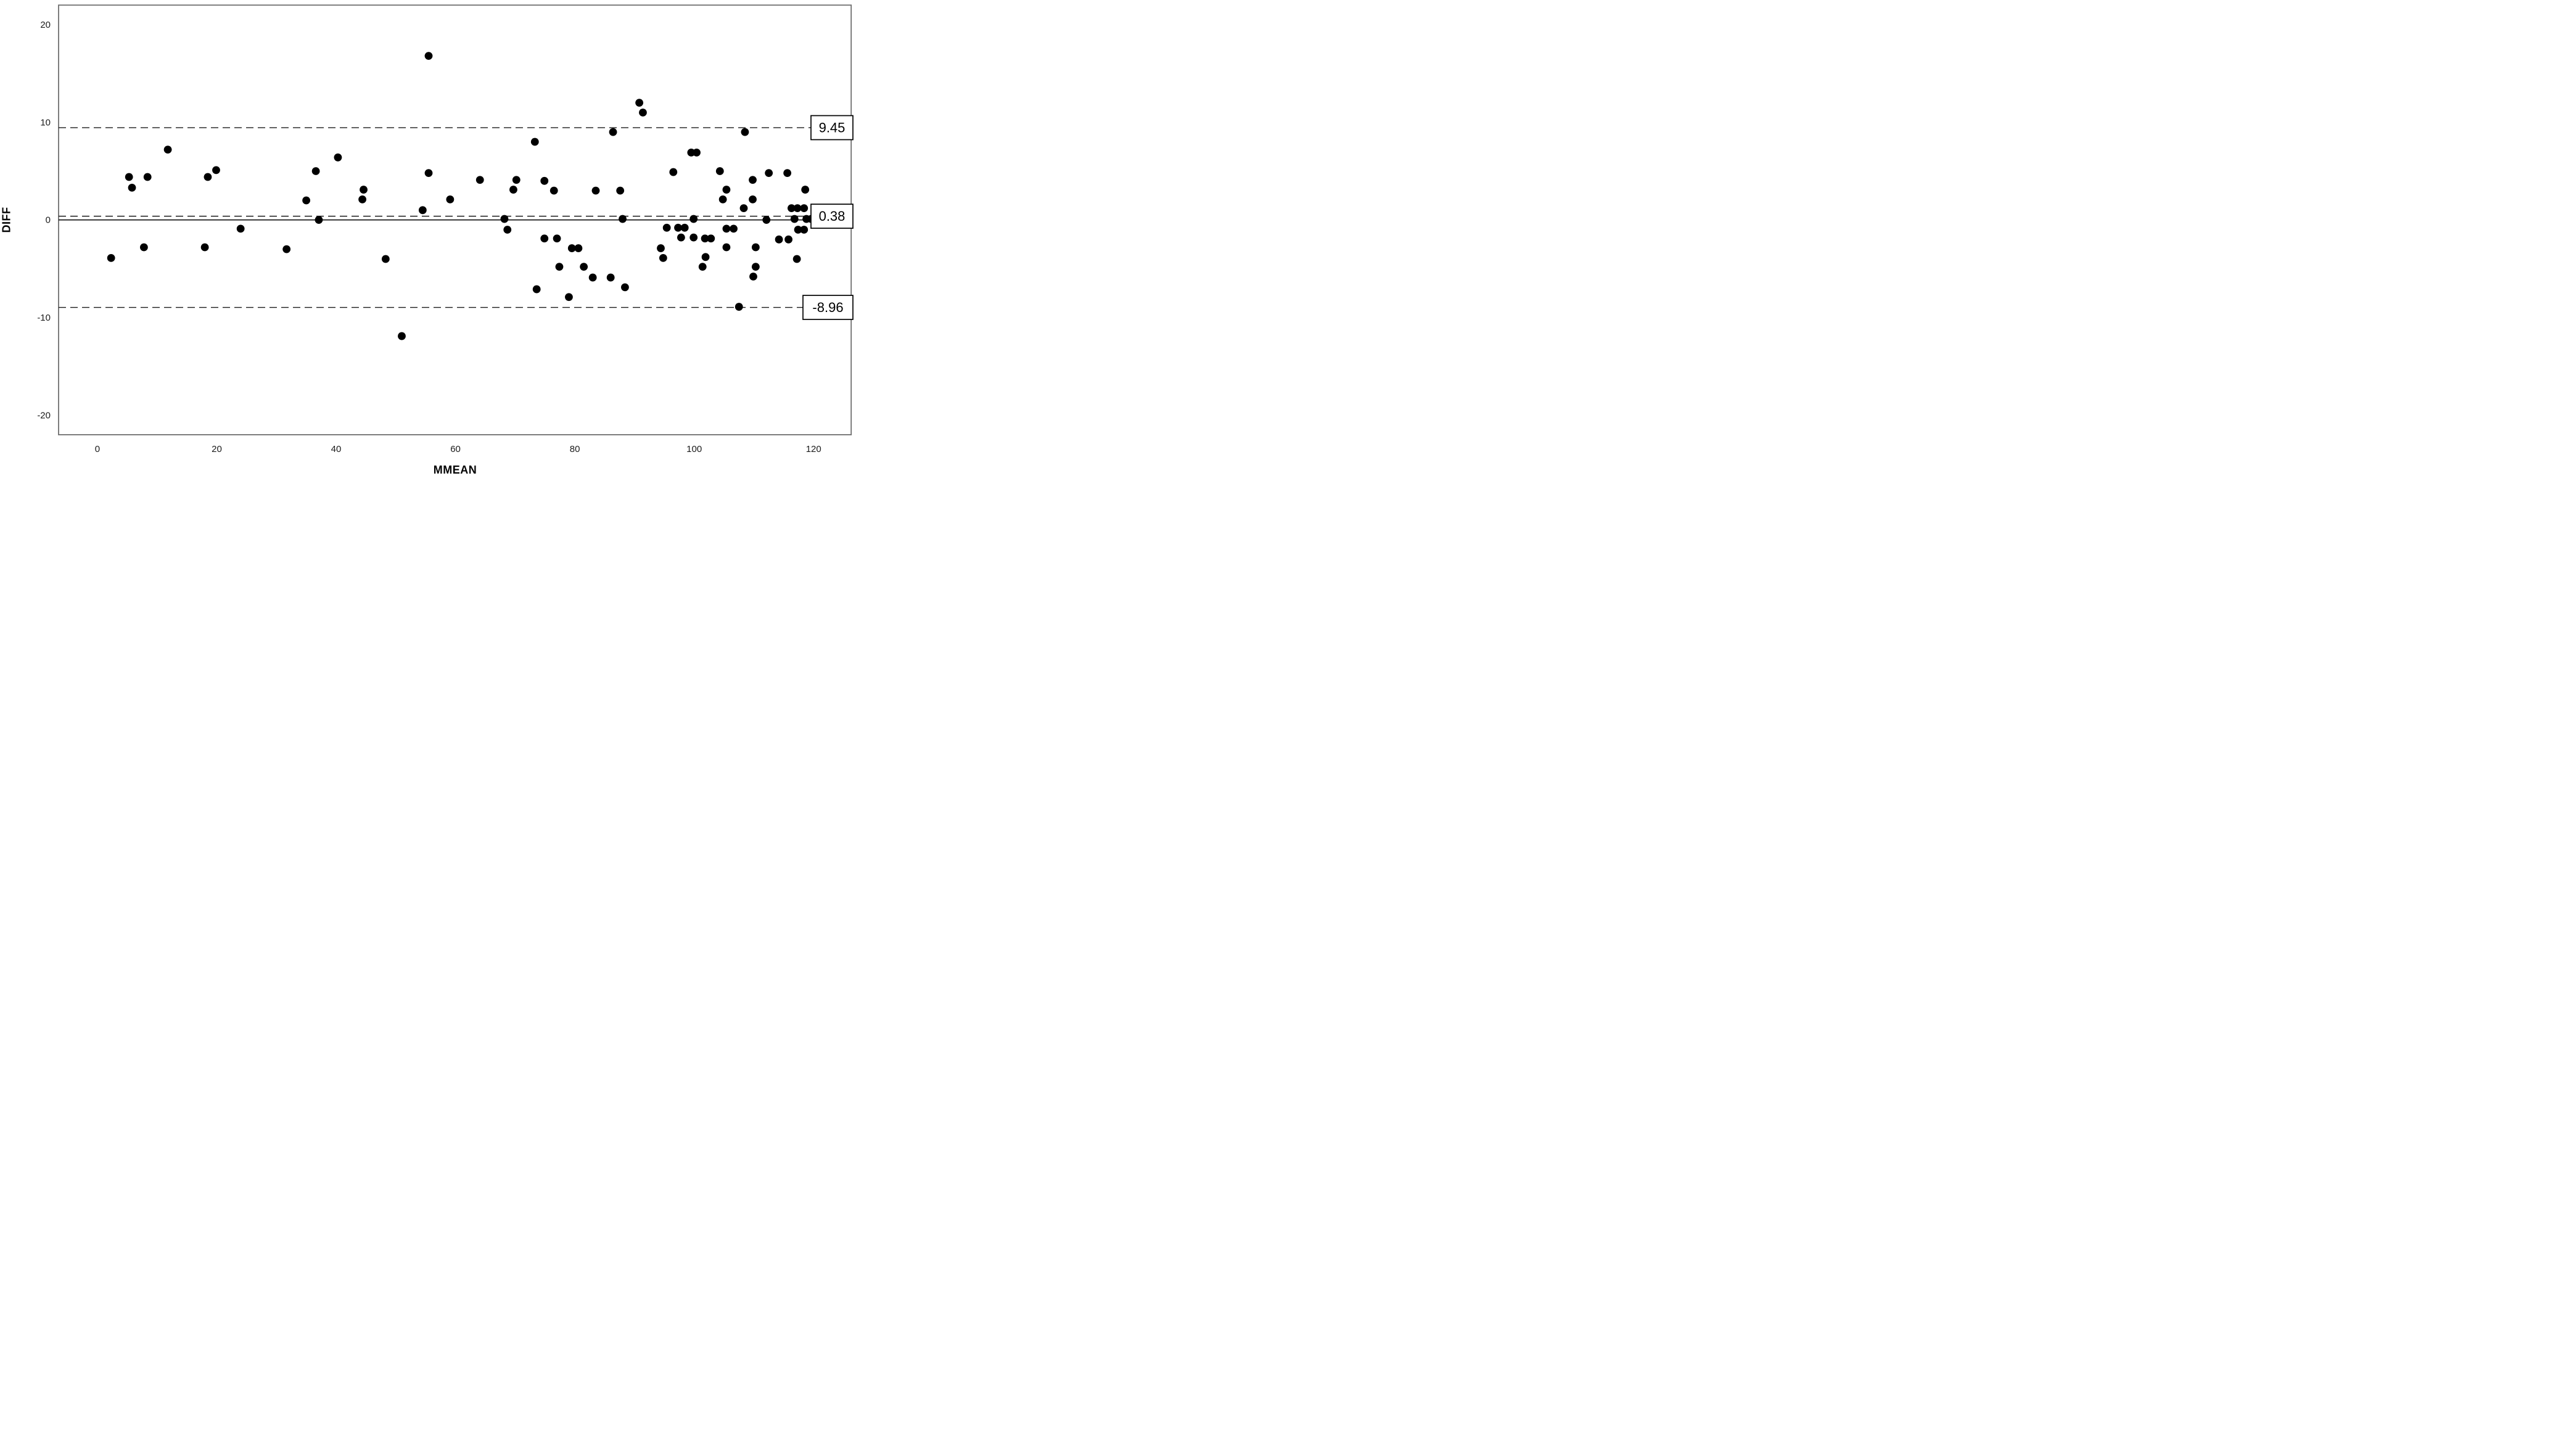 The width and height of the screenshot is (2576, 1454). What do you see at coordinates (455, 449) in the screenshot?
I see `x-tick-label: 60` at bounding box center [455, 449].